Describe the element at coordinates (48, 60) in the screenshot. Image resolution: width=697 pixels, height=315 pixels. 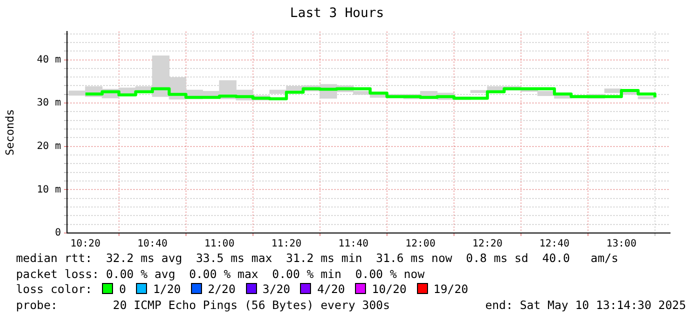
I see `y-tick-label: 40 m` at that location.